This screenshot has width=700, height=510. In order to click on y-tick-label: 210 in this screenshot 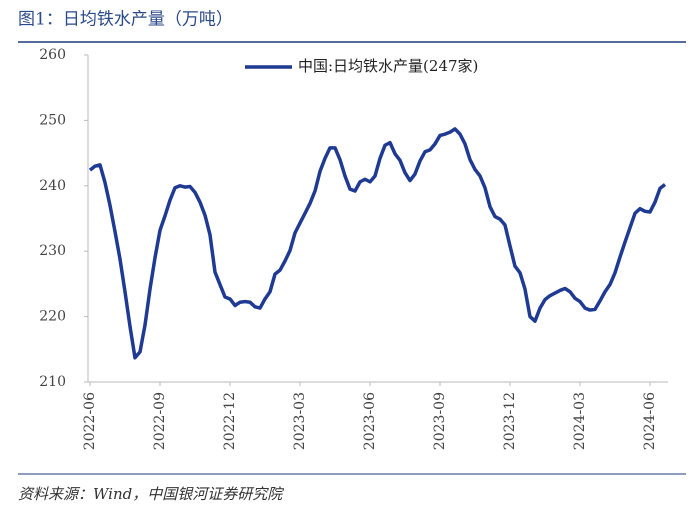, I will do `click(52, 382)`.